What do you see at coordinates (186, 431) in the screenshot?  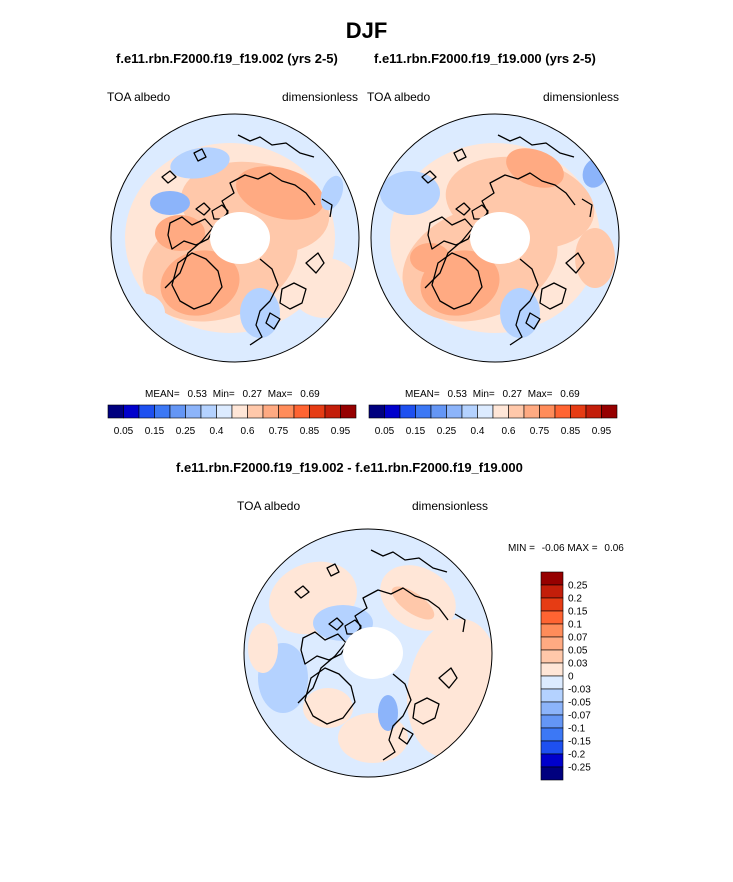 I see `left-colorbar-tick-label: 0.25` at bounding box center [186, 431].